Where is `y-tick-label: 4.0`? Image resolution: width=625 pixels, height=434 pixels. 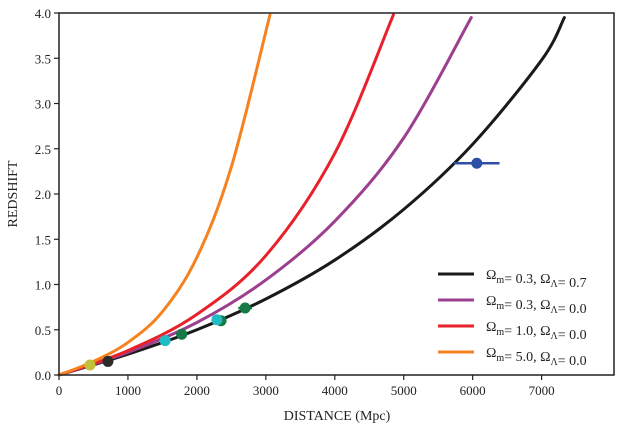 y-tick-label: 4.0 is located at coordinates (43, 13).